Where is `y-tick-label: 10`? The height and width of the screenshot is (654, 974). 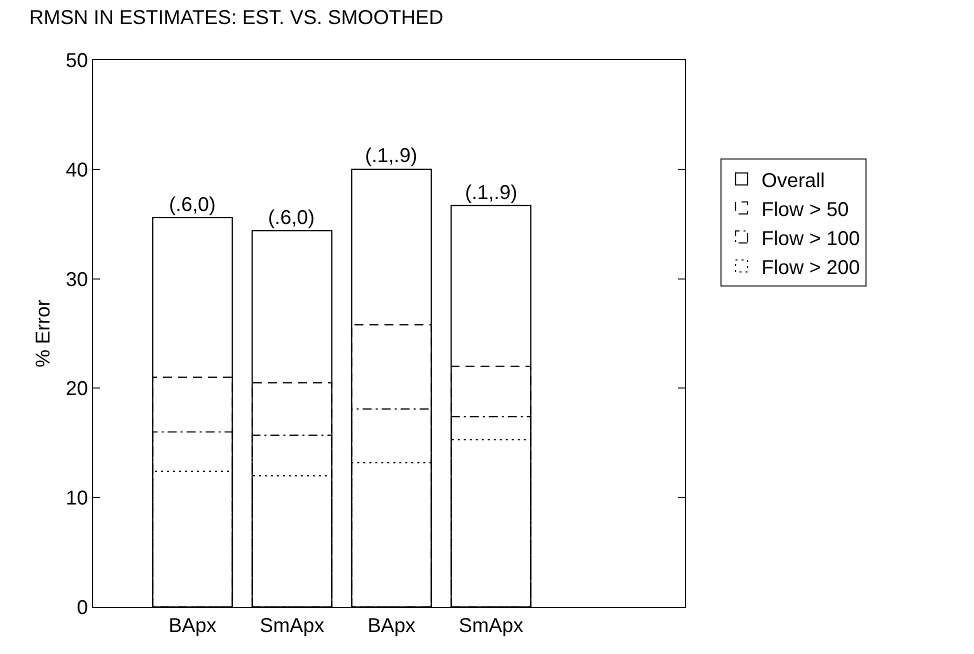
y-tick-label: 10 is located at coordinates (77, 499).